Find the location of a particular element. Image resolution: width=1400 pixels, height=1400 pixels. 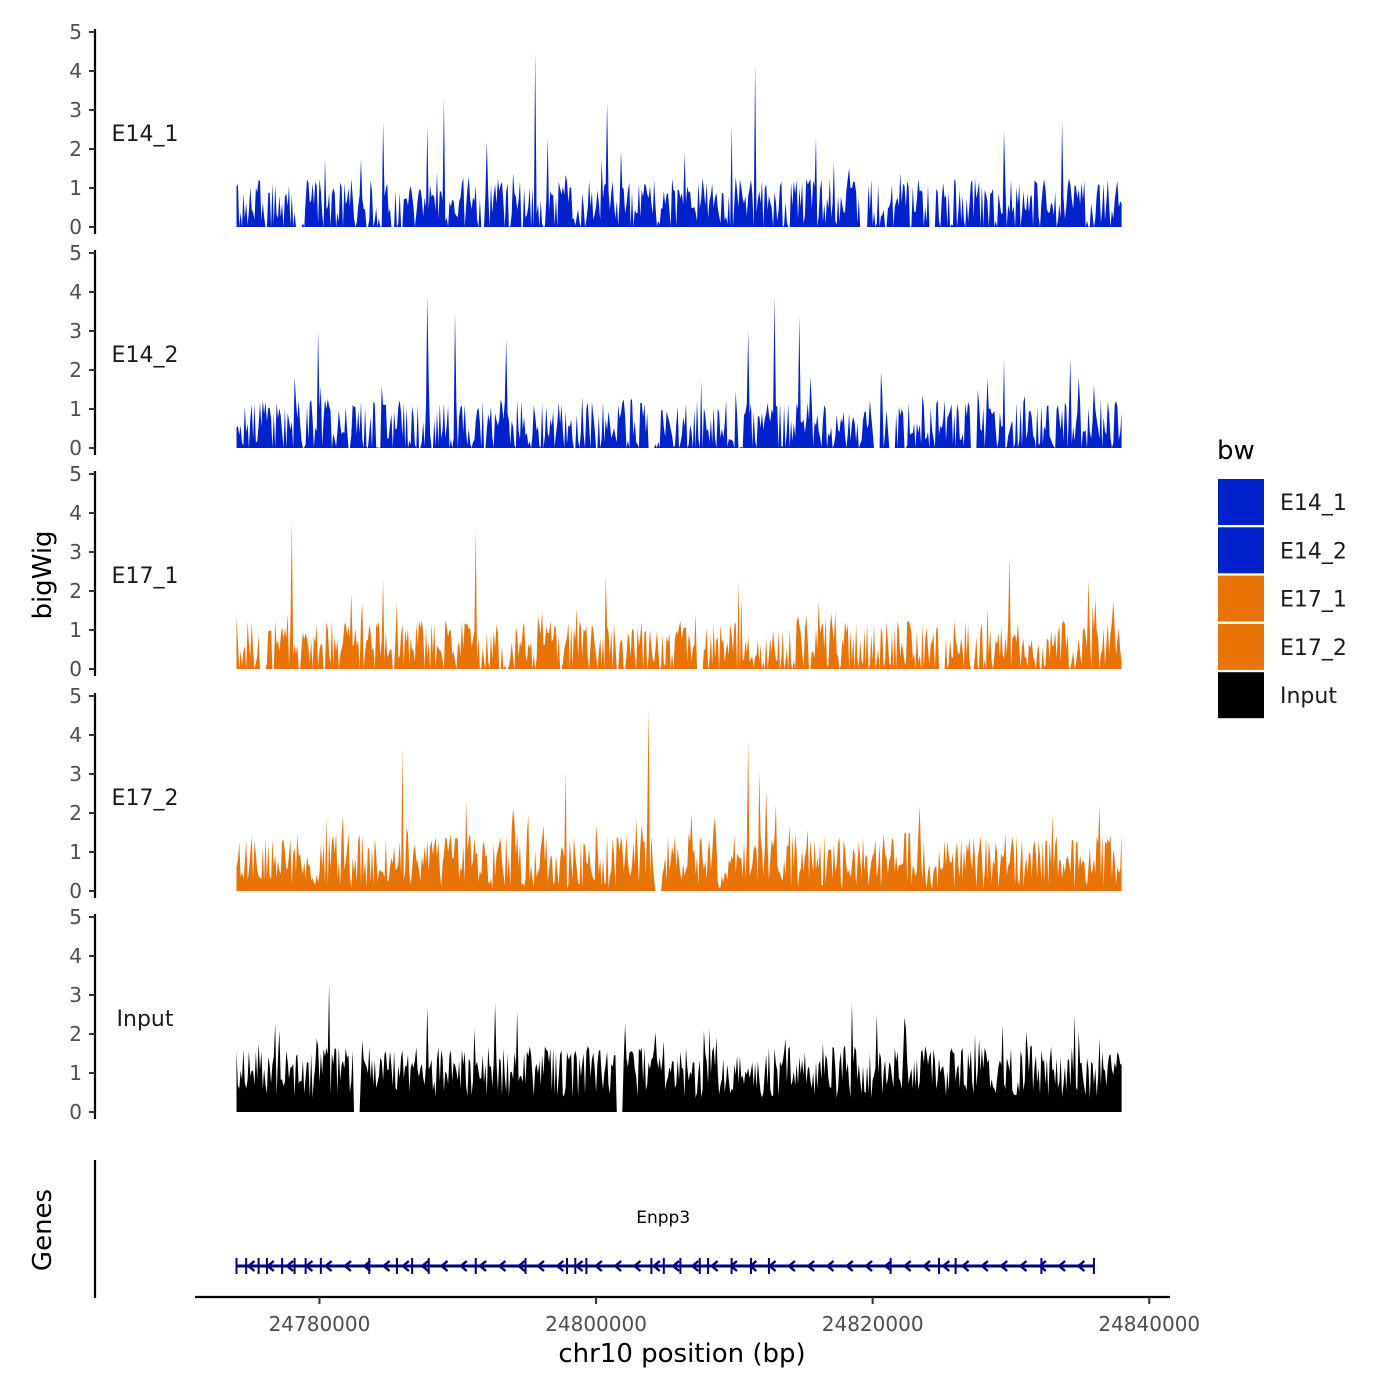

legend-label: E17_2 is located at coordinates (1313, 648).